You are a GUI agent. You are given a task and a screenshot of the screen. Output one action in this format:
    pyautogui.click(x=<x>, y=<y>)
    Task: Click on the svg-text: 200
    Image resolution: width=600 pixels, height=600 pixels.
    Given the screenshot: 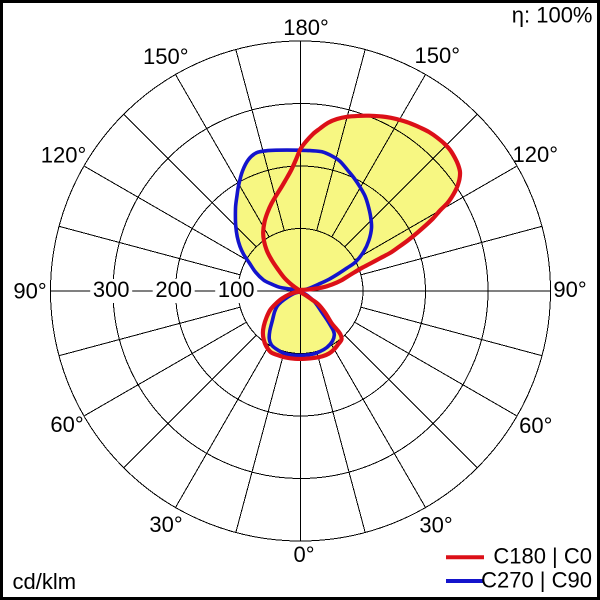 What is the action you would take?
    pyautogui.click(x=173, y=289)
    